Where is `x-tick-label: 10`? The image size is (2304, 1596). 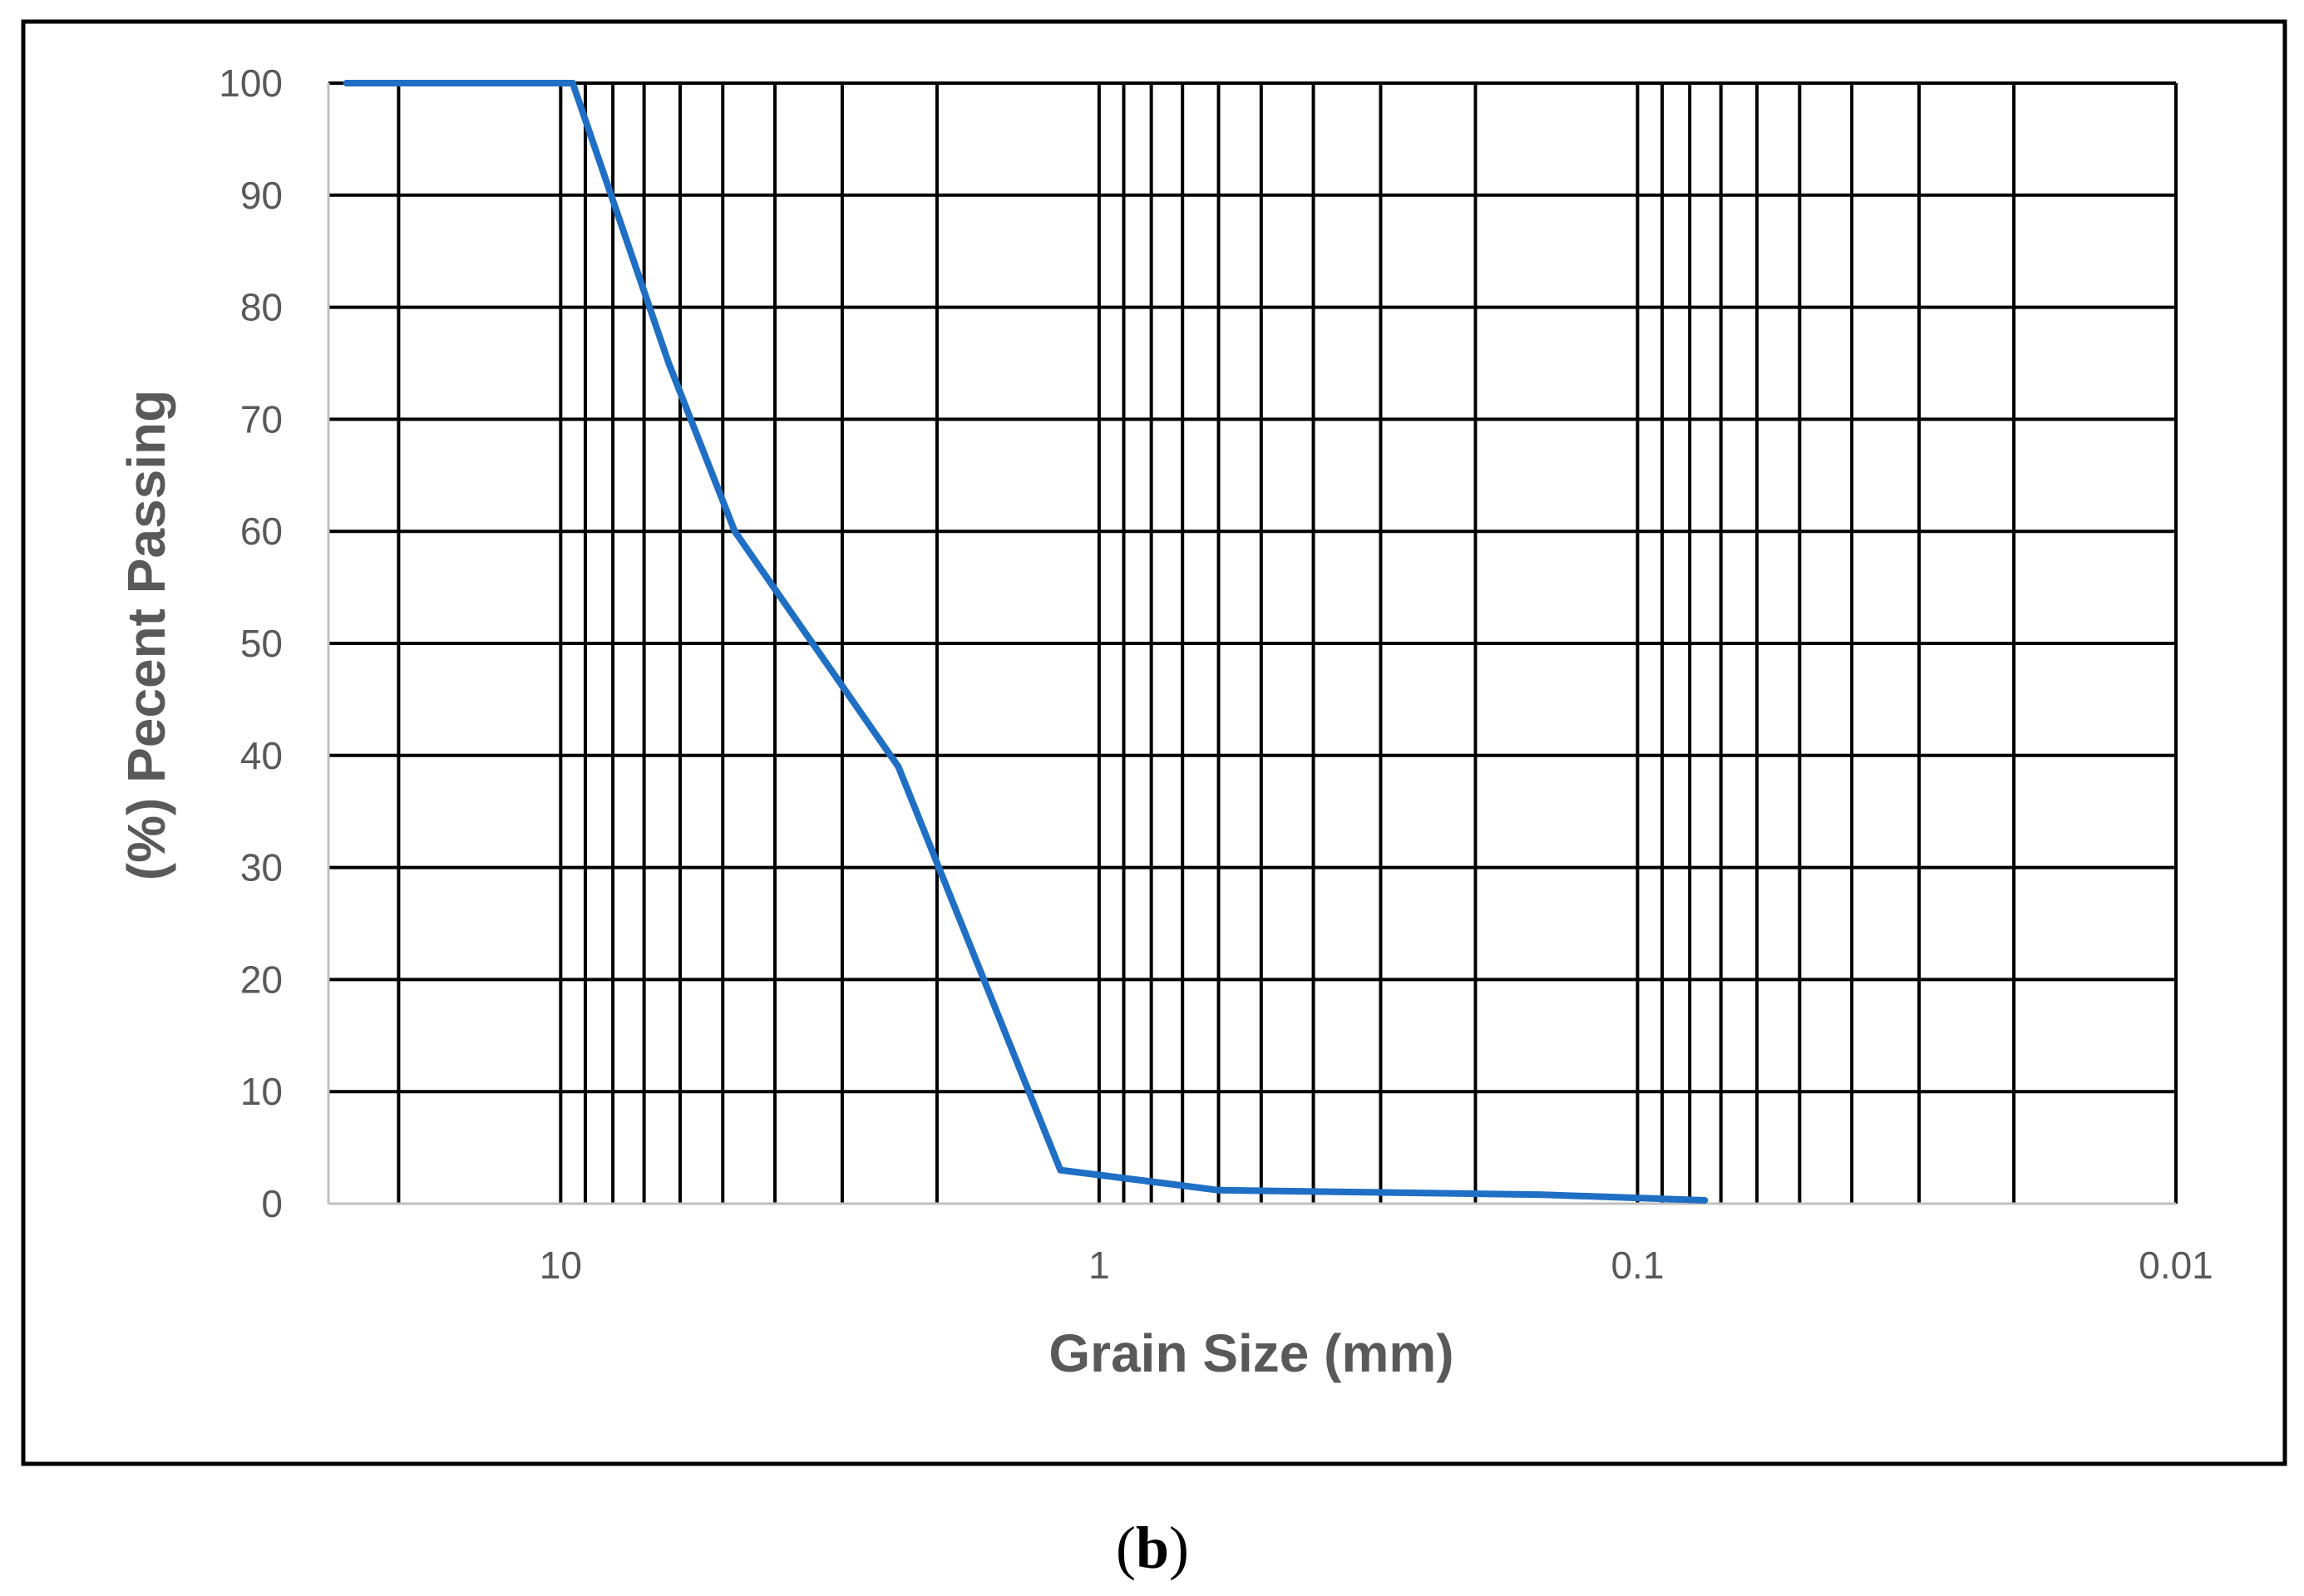
x-tick-label: 10 is located at coordinates (561, 1265).